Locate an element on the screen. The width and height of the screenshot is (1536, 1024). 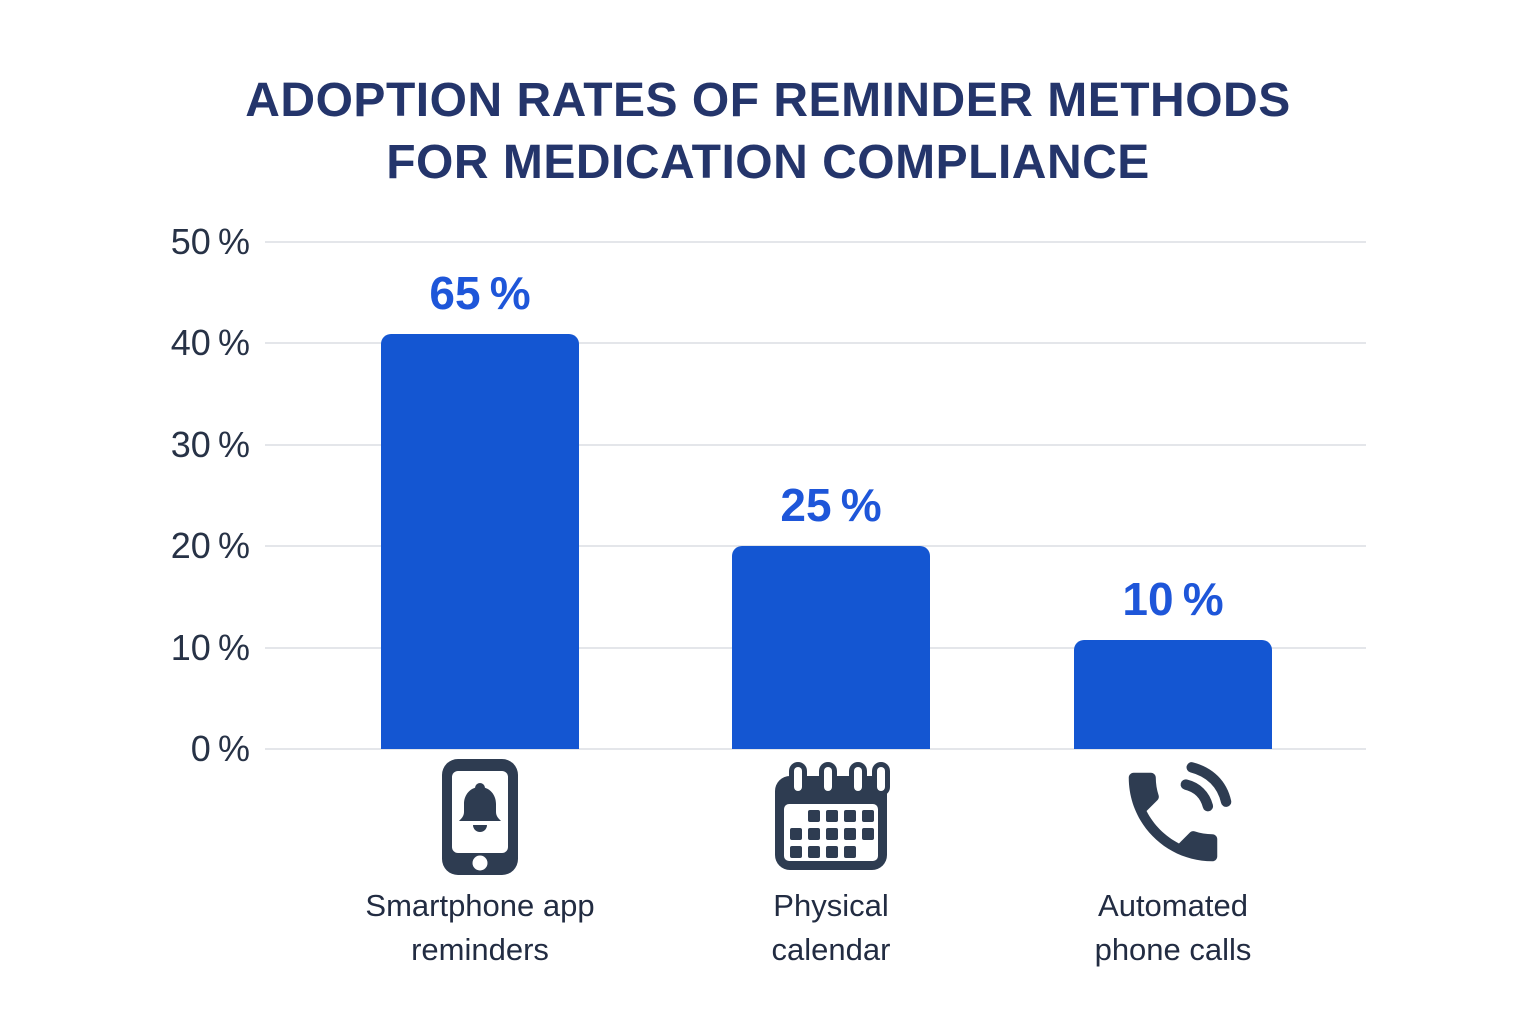
y-axis-tick-label: 50 % is located at coordinates (210, 241).